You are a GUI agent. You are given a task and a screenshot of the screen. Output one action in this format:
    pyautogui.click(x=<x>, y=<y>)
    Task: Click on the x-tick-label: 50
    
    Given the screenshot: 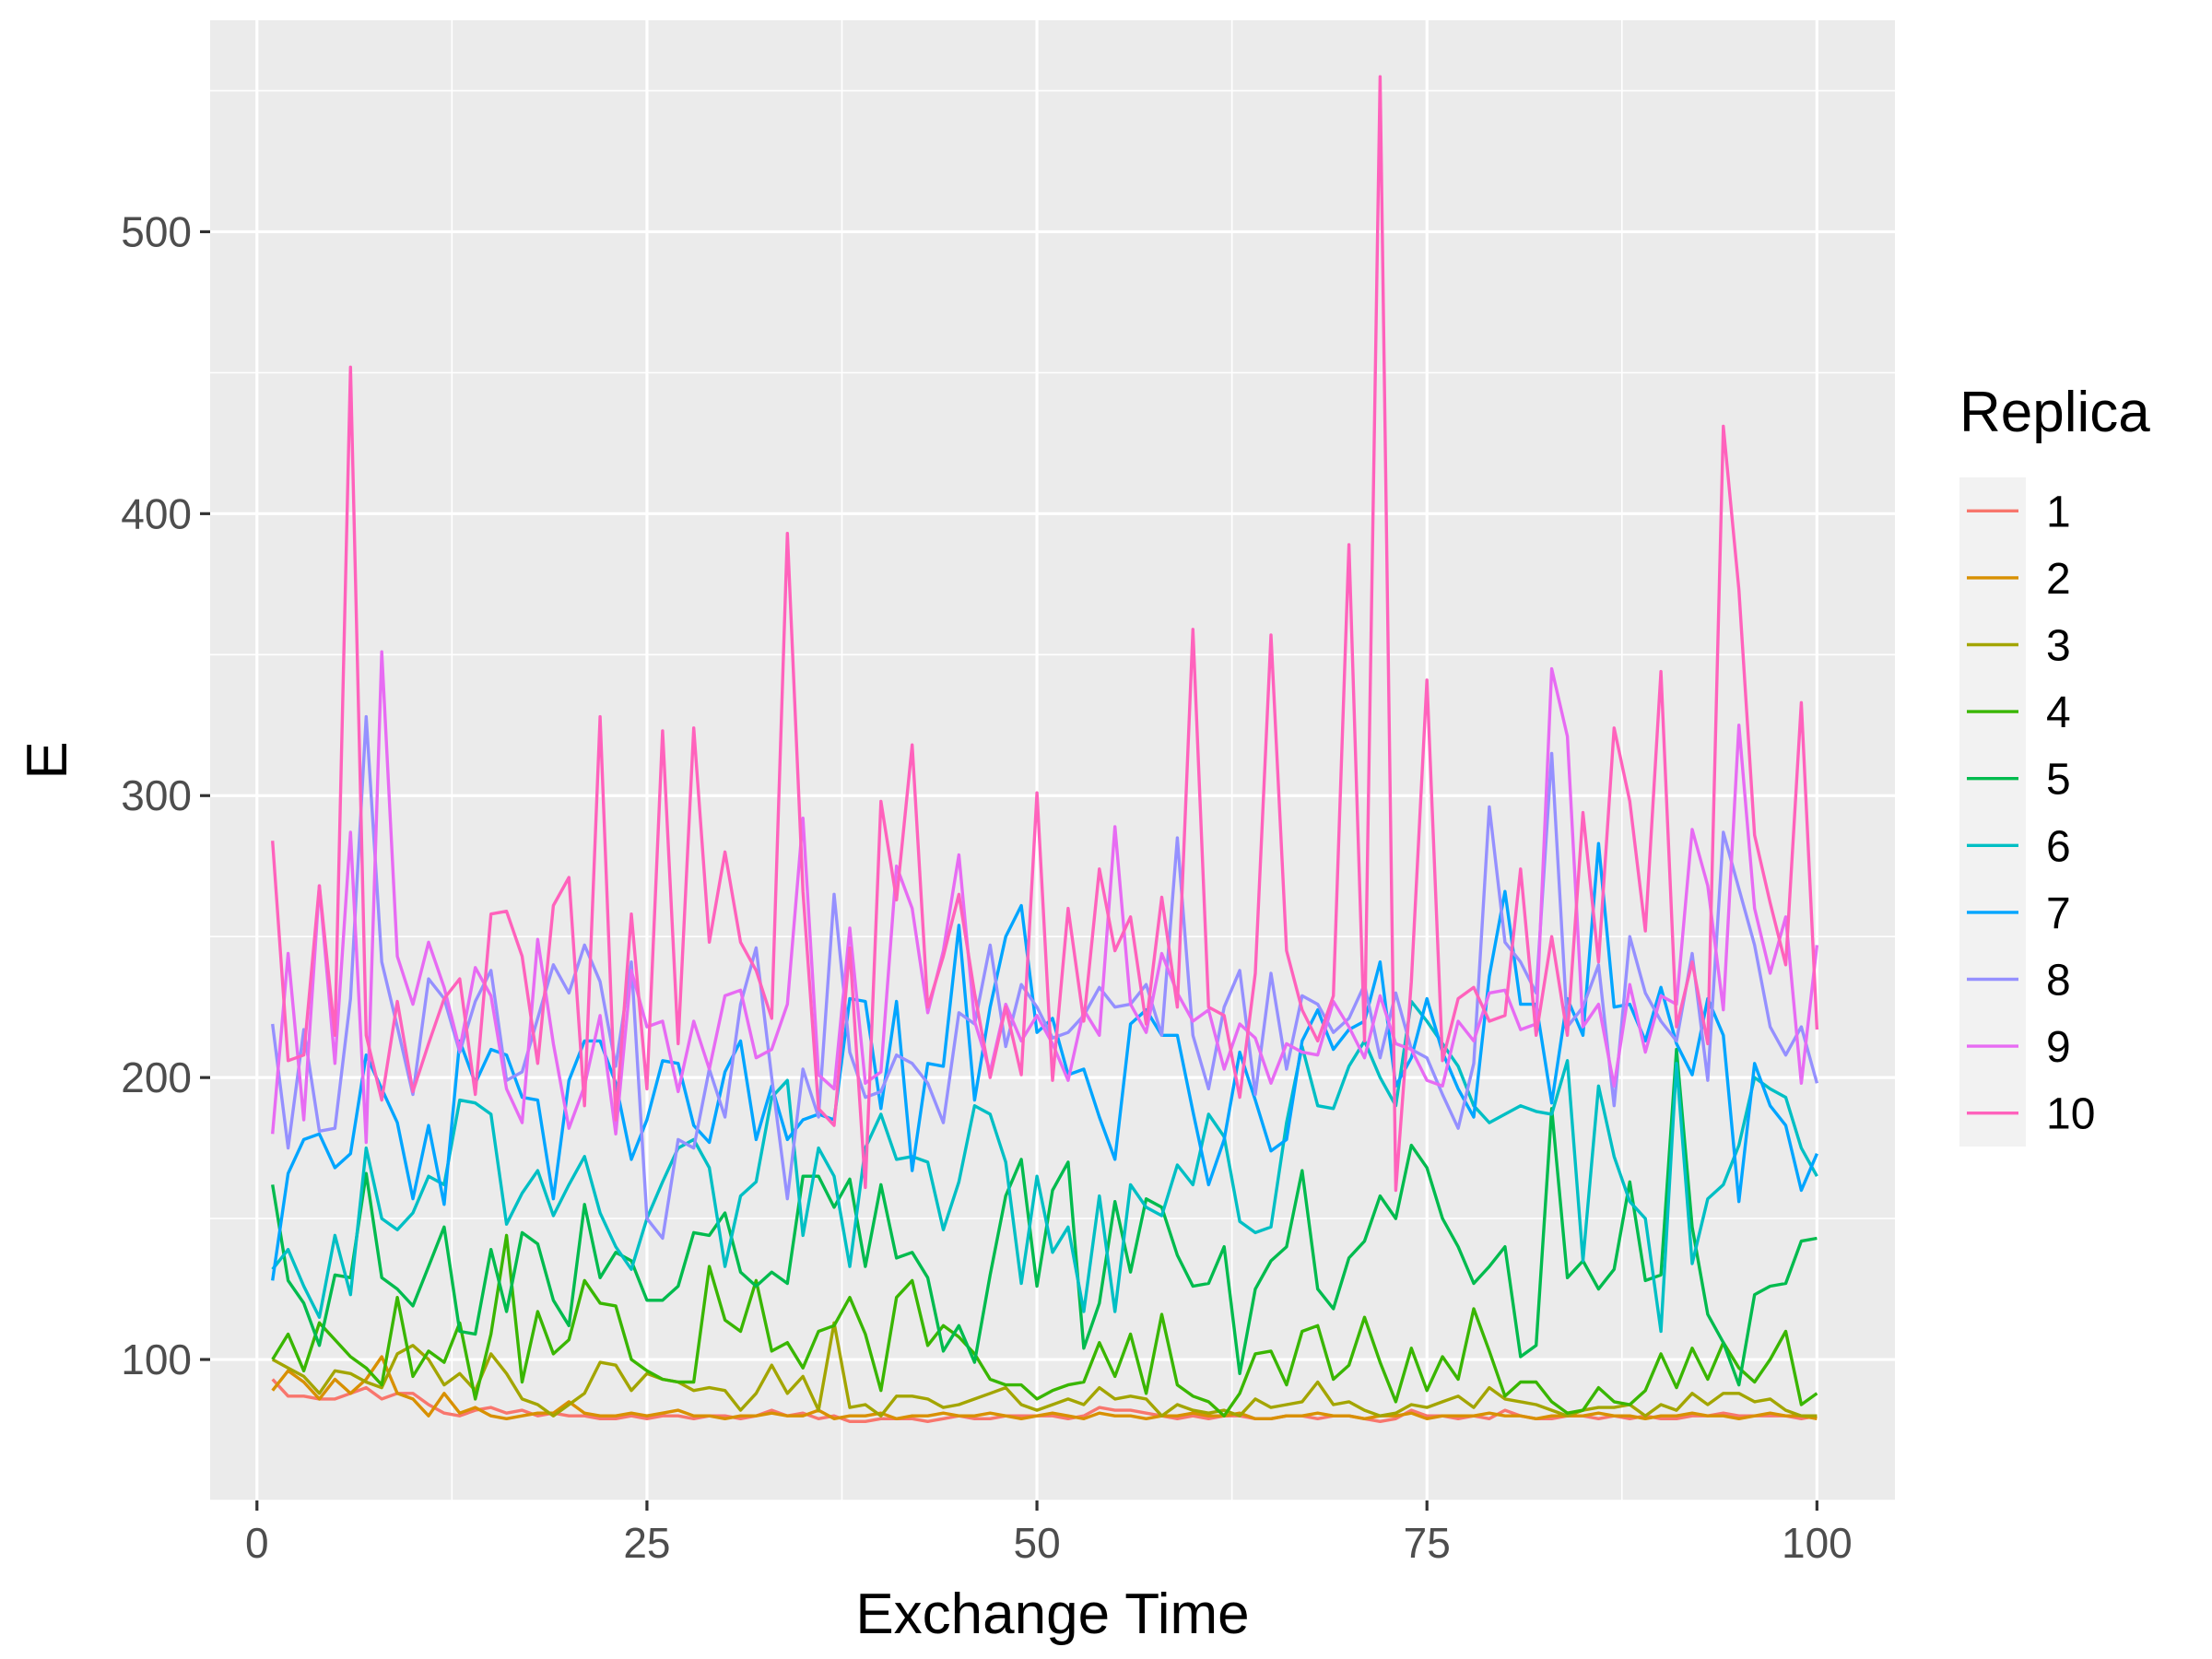 What is the action you would take?
    pyautogui.click(x=1036, y=1543)
    